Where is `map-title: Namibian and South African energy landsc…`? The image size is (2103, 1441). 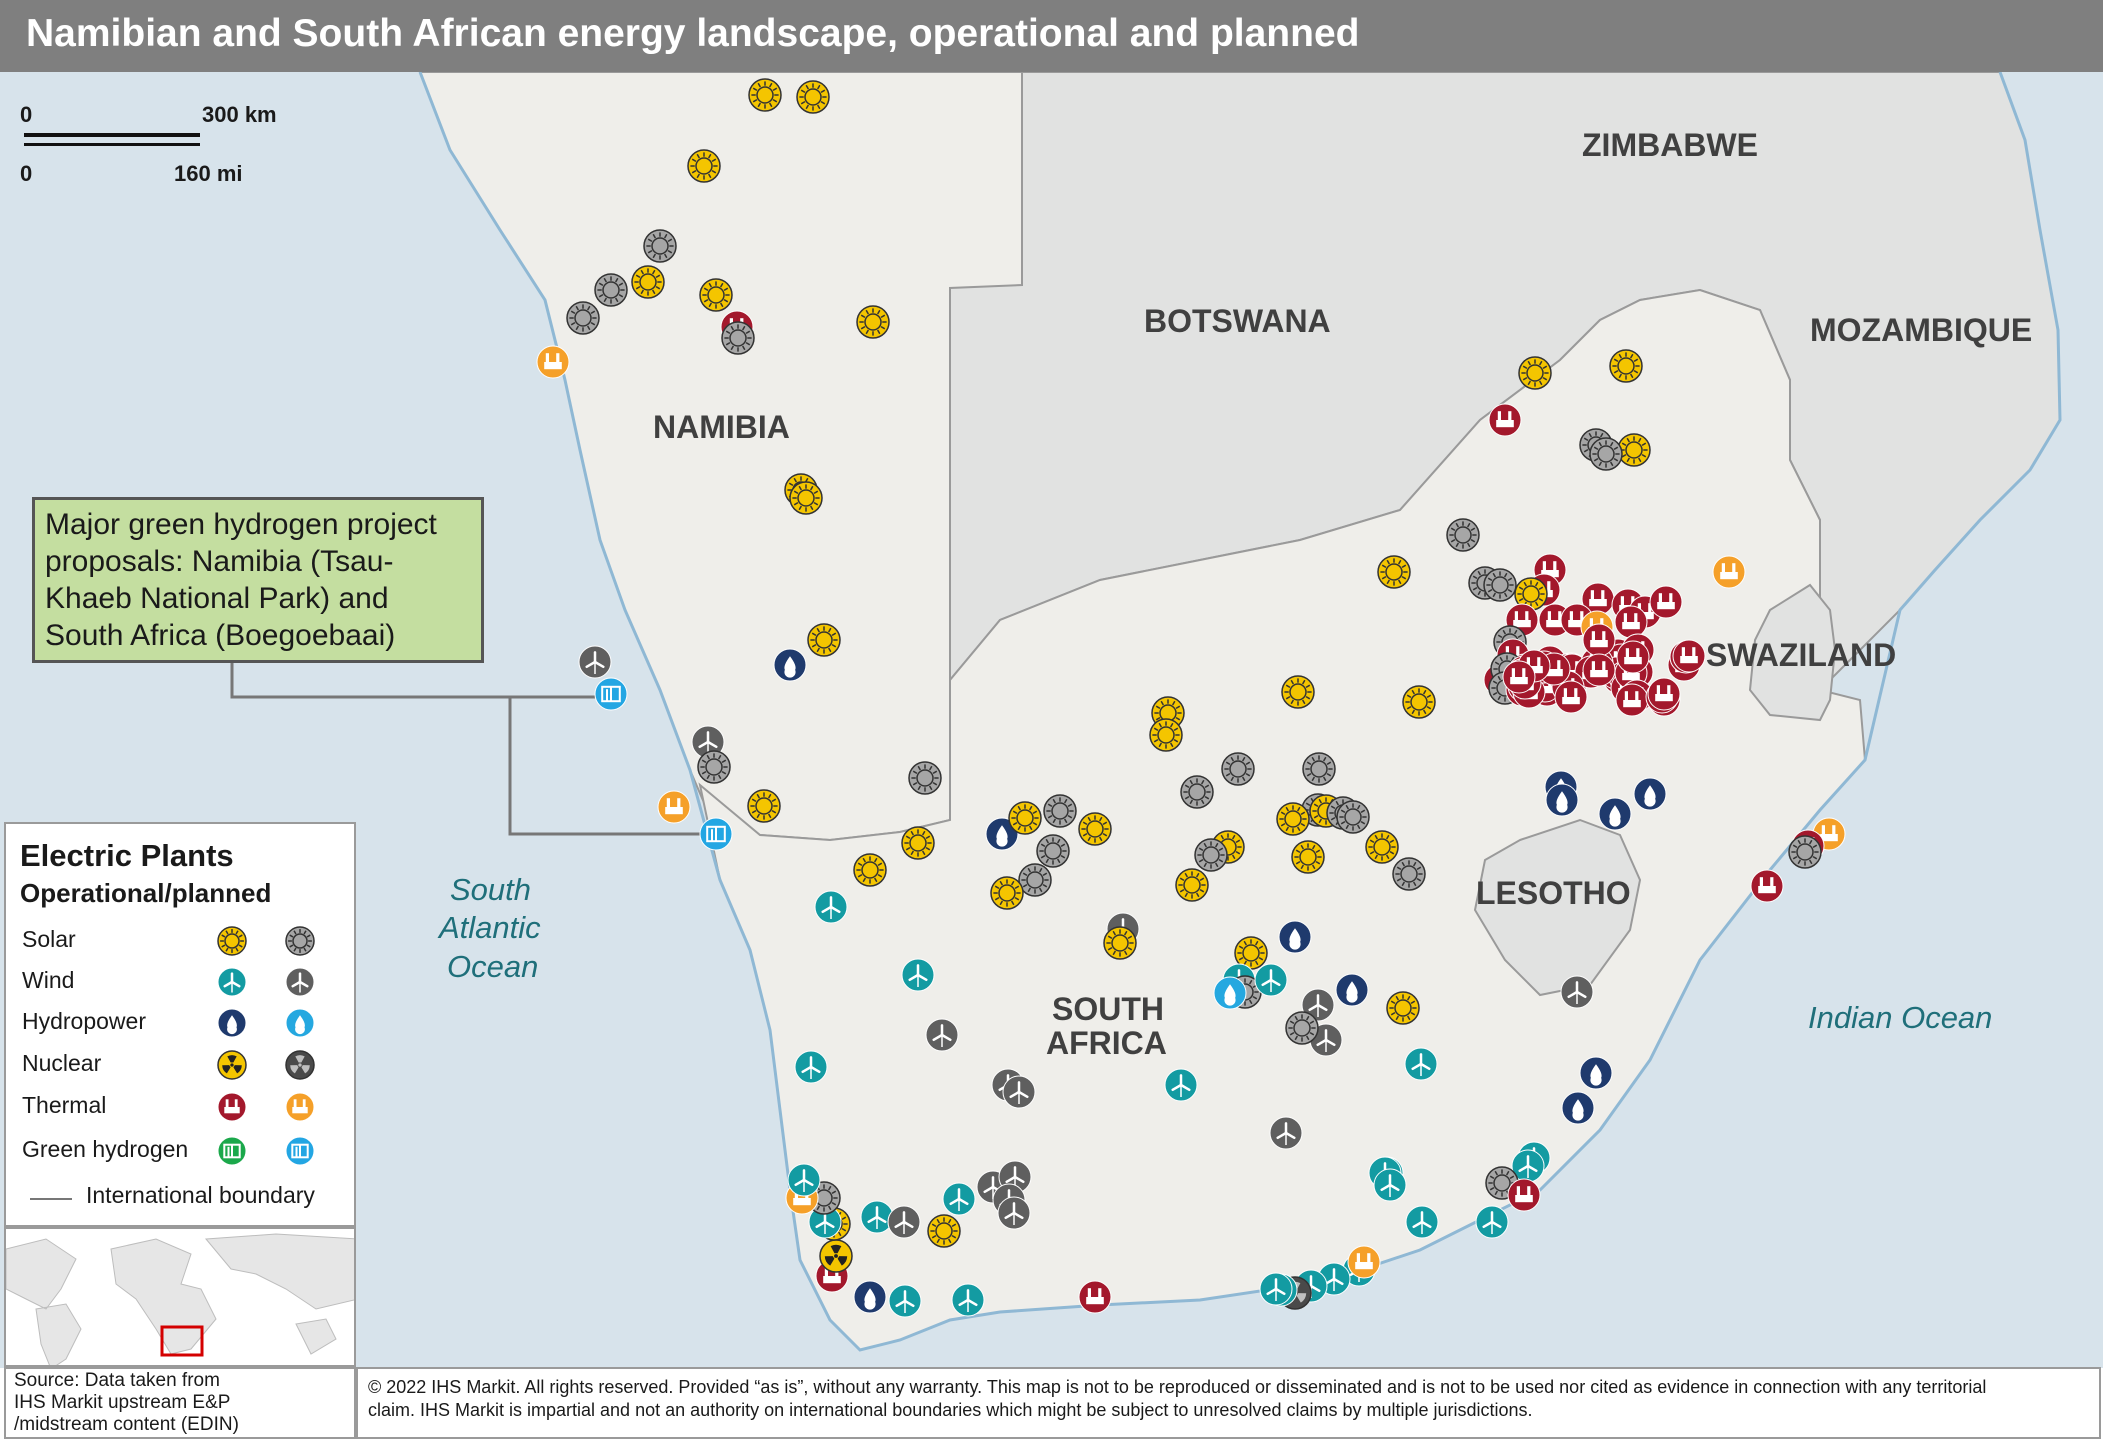
map-title: Namibian and South African energy landsc… is located at coordinates (693, 33).